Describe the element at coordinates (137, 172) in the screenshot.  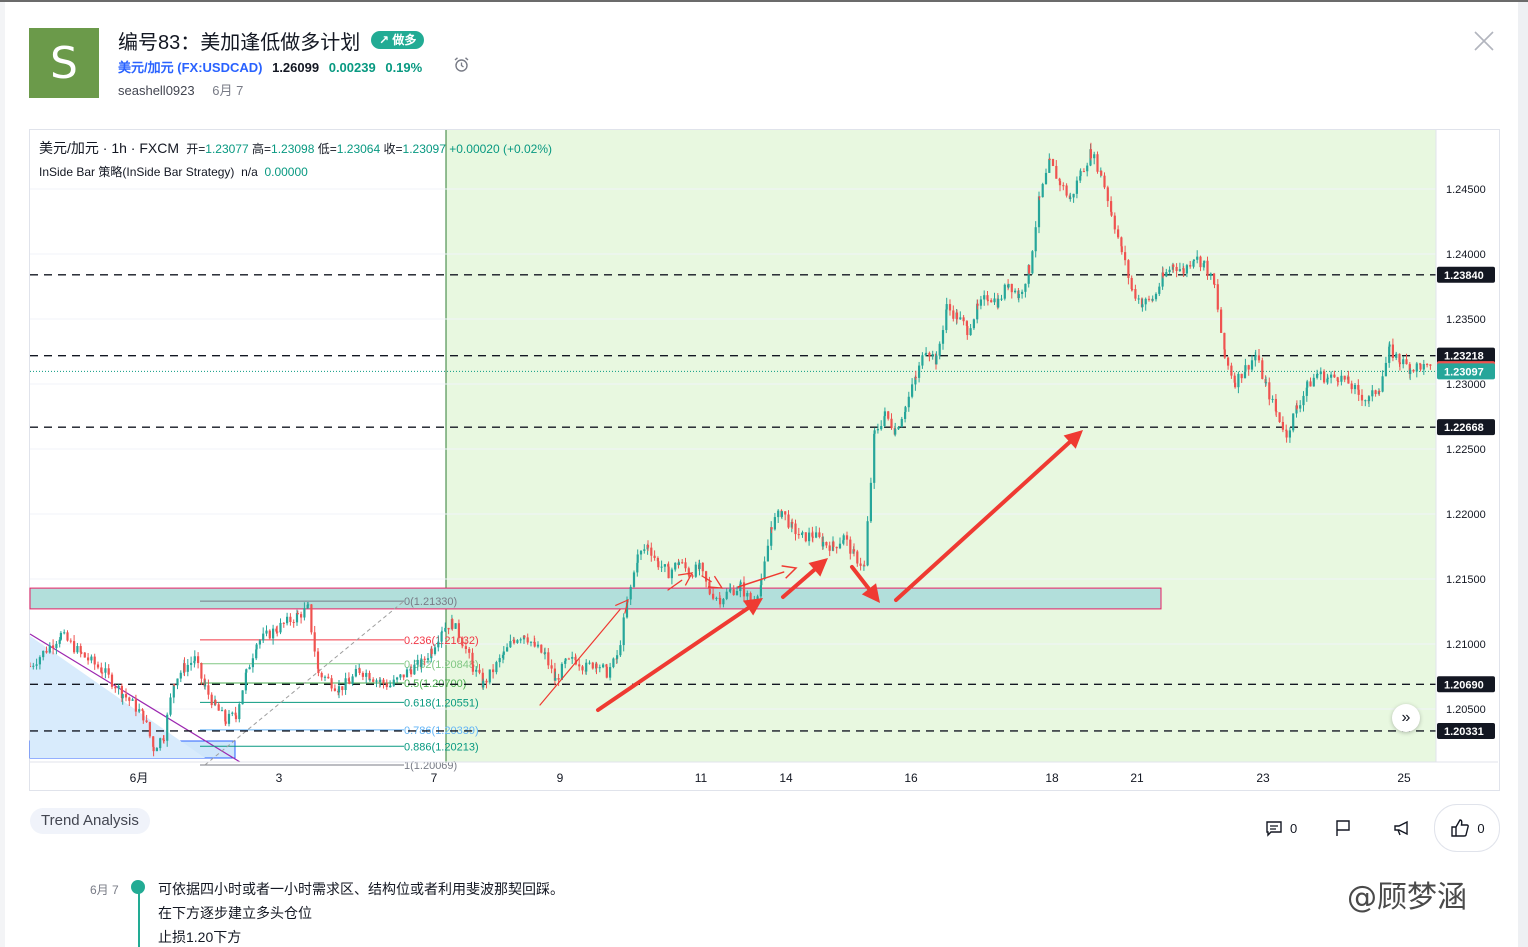
I see `indicator-name: InSide Bar 策略(InSide Bar Strategy)` at that location.